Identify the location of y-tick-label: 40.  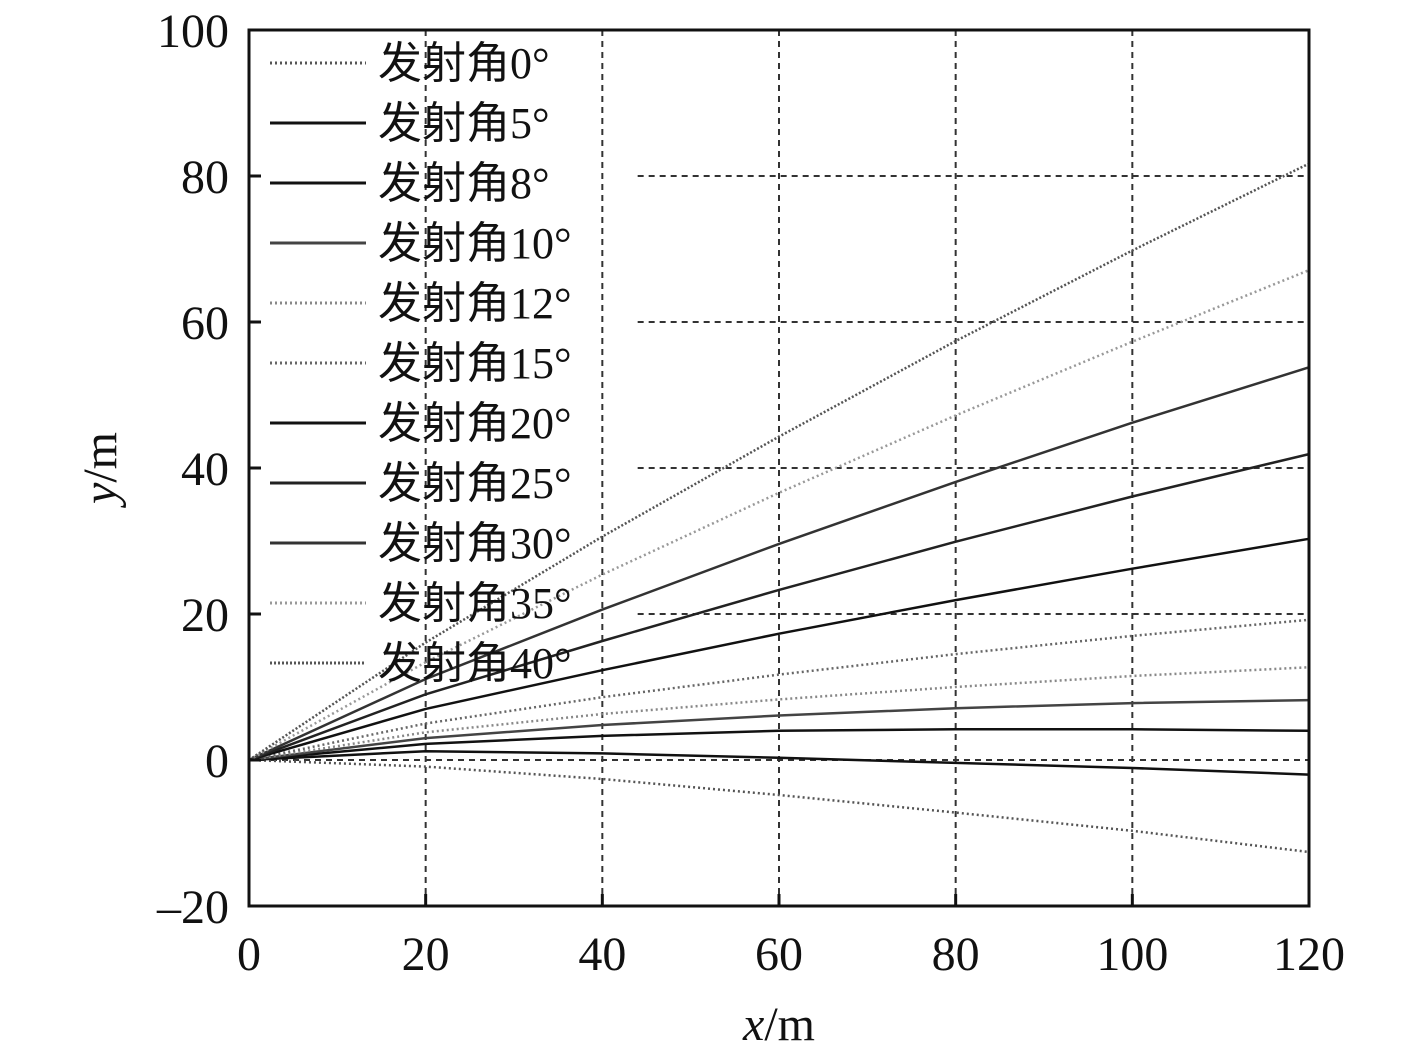
(205, 469).